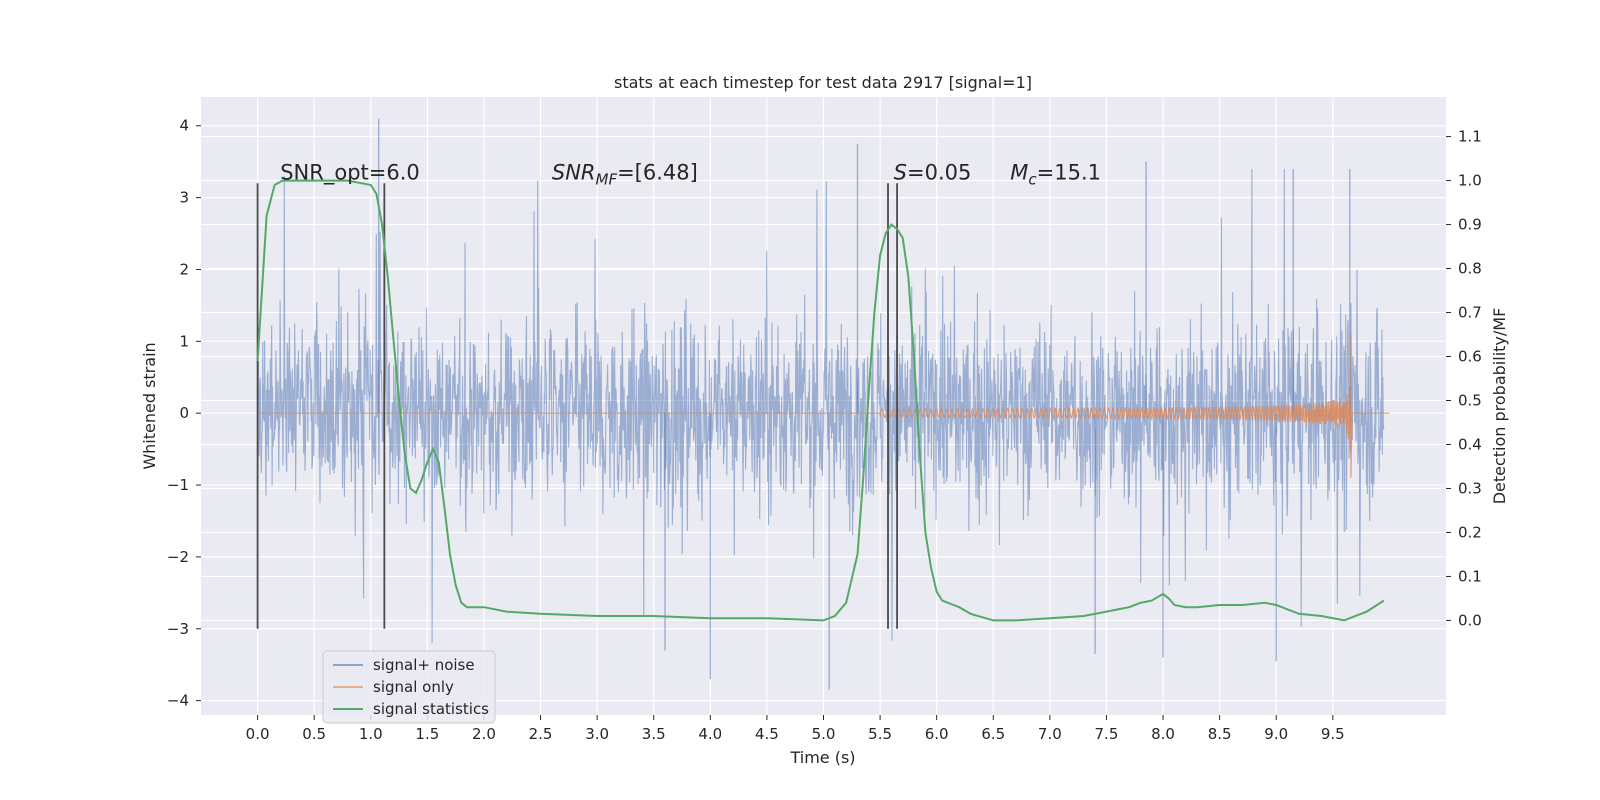 The width and height of the screenshot is (1600, 800). I want to click on x-tick-label: 5.0, so click(824, 734).